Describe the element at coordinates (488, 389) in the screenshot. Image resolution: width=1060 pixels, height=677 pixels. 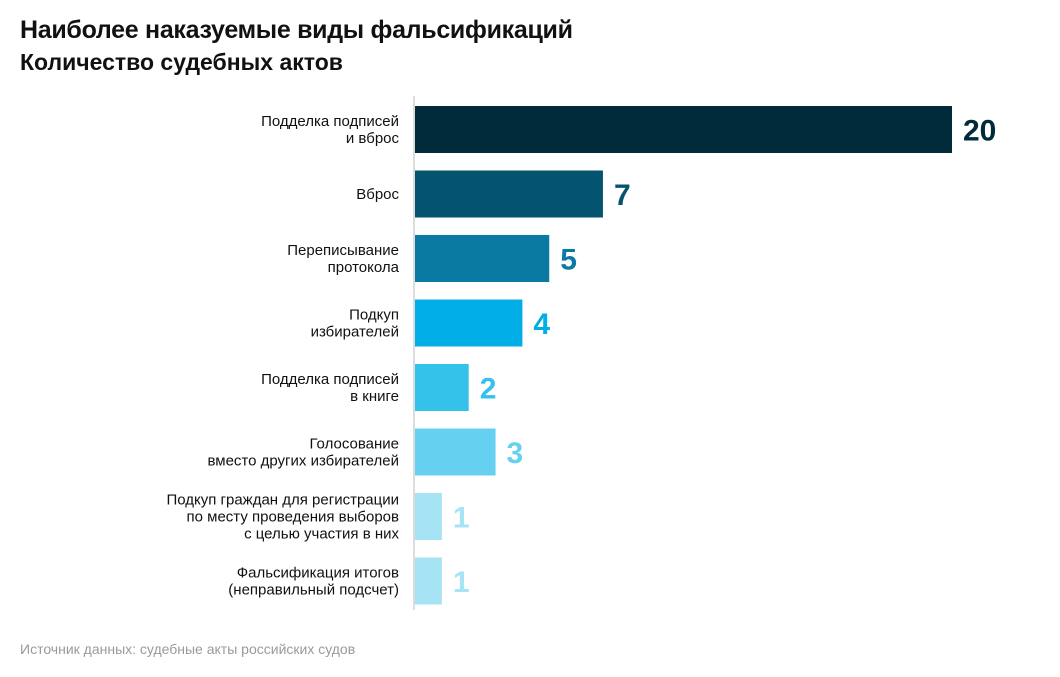
I see `value-label: 2` at that location.